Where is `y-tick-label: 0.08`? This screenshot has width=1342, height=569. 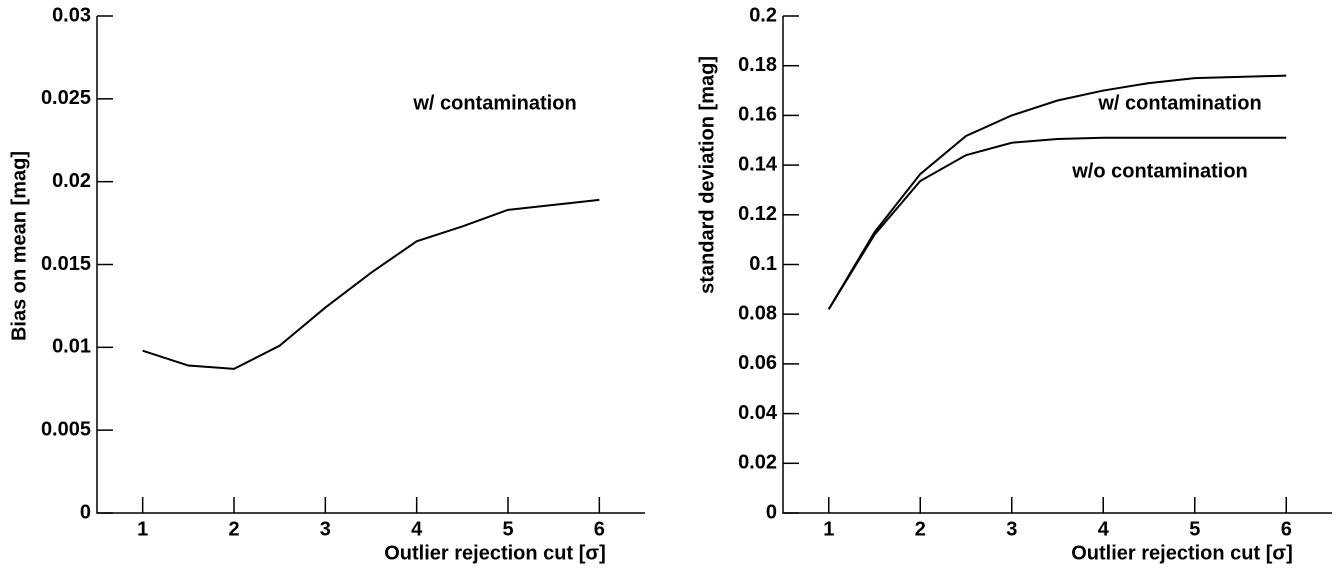 y-tick-label: 0.08 is located at coordinates (757, 313).